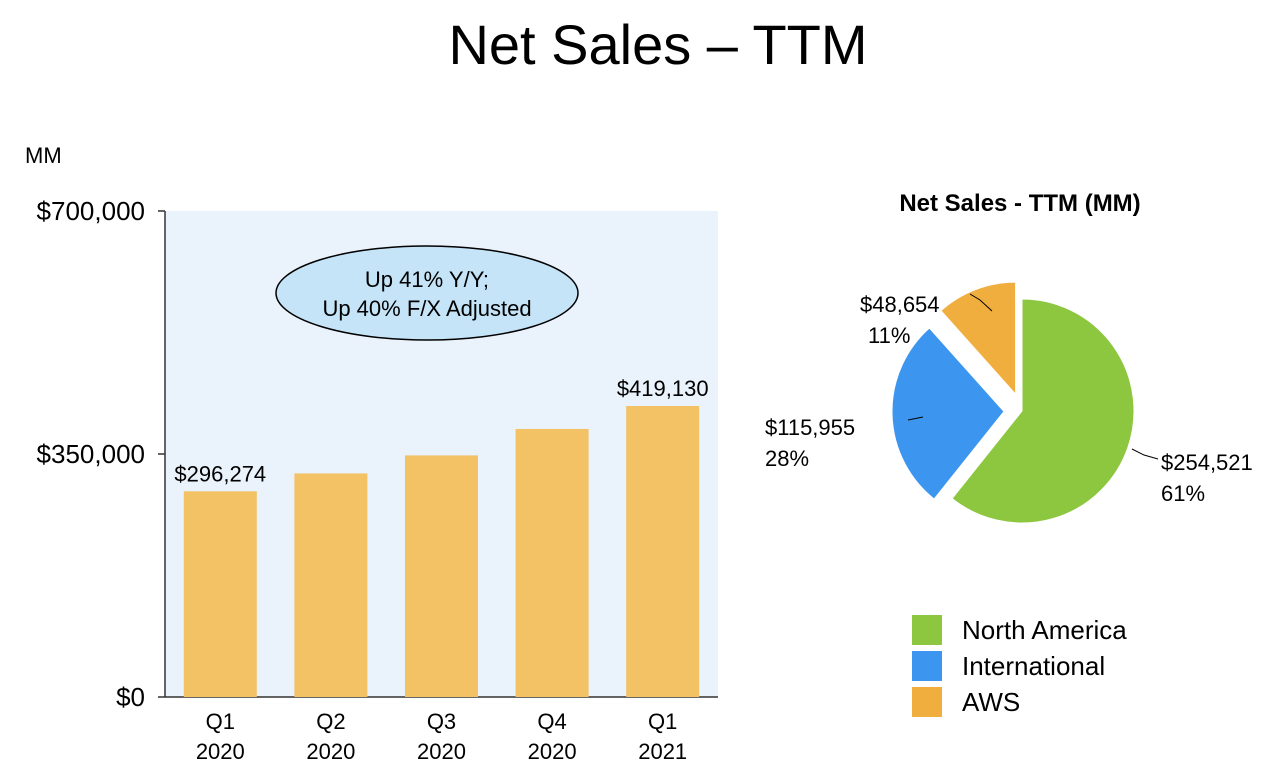 The height and width of the screenshot is (779, 1280). What do you see at coordinates (663, 388) in the screenshot?
I see `bar-data-label: $419,130` at bounding box center [663, 388].